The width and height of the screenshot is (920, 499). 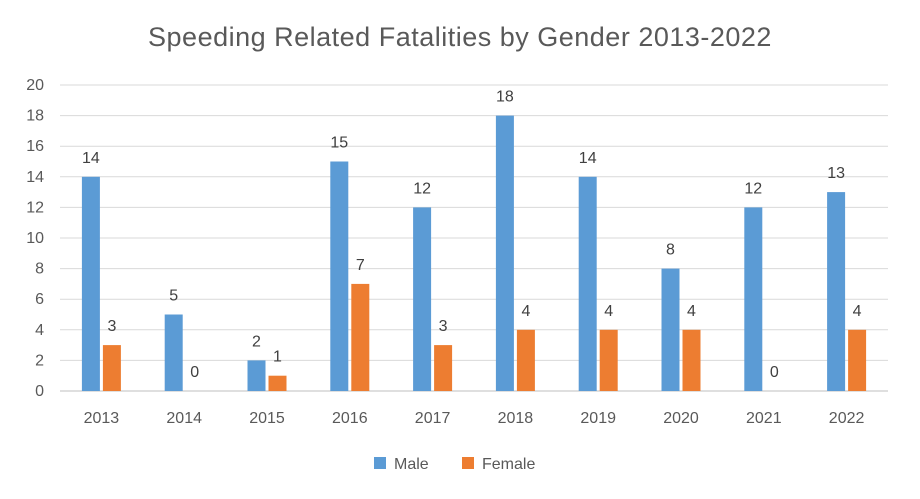 What do you see at coordinates (339, 143) in the screenshot?
I see `data-label-male-2016: 15` at bounding box center [339, 143].